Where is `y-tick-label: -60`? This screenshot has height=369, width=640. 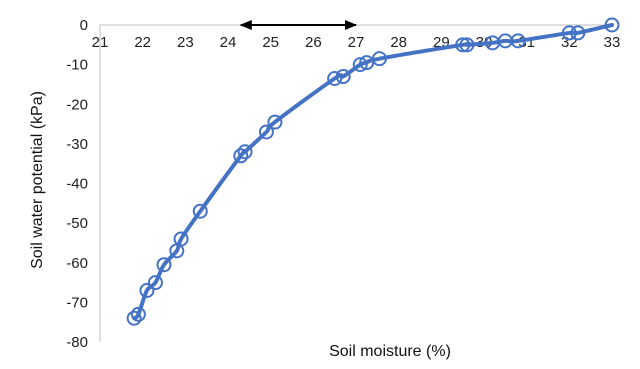 y-tick-label: -60 is located at coordinates (77, 263).